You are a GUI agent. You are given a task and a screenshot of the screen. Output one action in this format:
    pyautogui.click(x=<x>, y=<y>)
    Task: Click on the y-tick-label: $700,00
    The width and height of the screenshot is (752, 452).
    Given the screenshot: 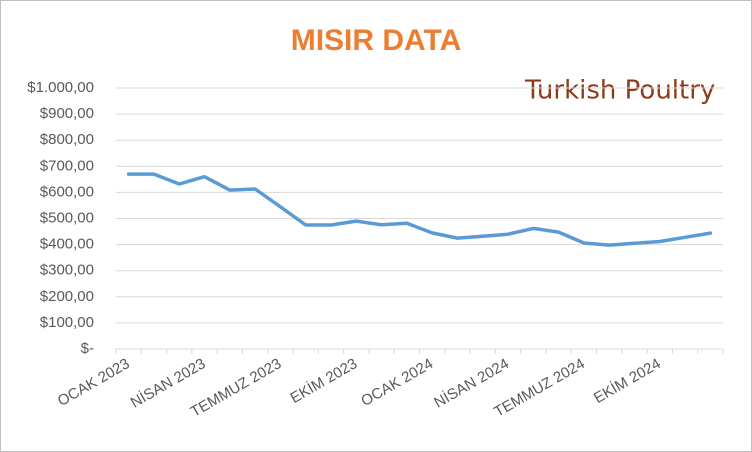 What is the action you would take?
    pyautogui.click(x=67, y=165)
    